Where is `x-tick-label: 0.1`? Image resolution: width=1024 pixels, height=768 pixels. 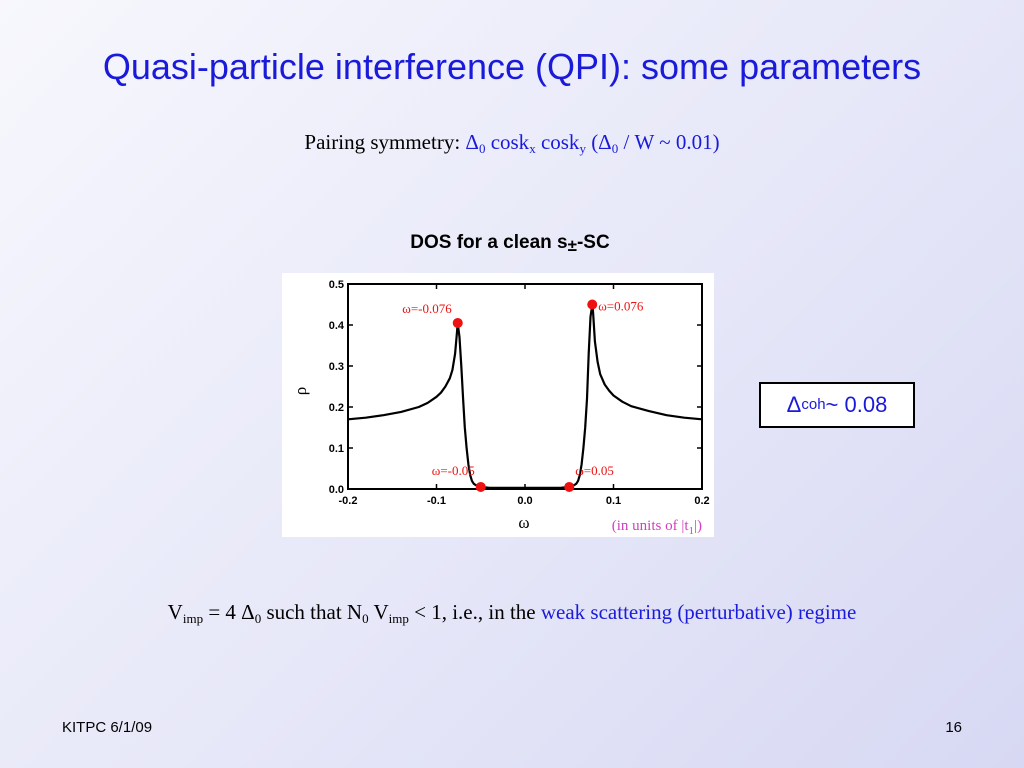
x-tick-label: 0.1 is located at coordinates (613, 501).